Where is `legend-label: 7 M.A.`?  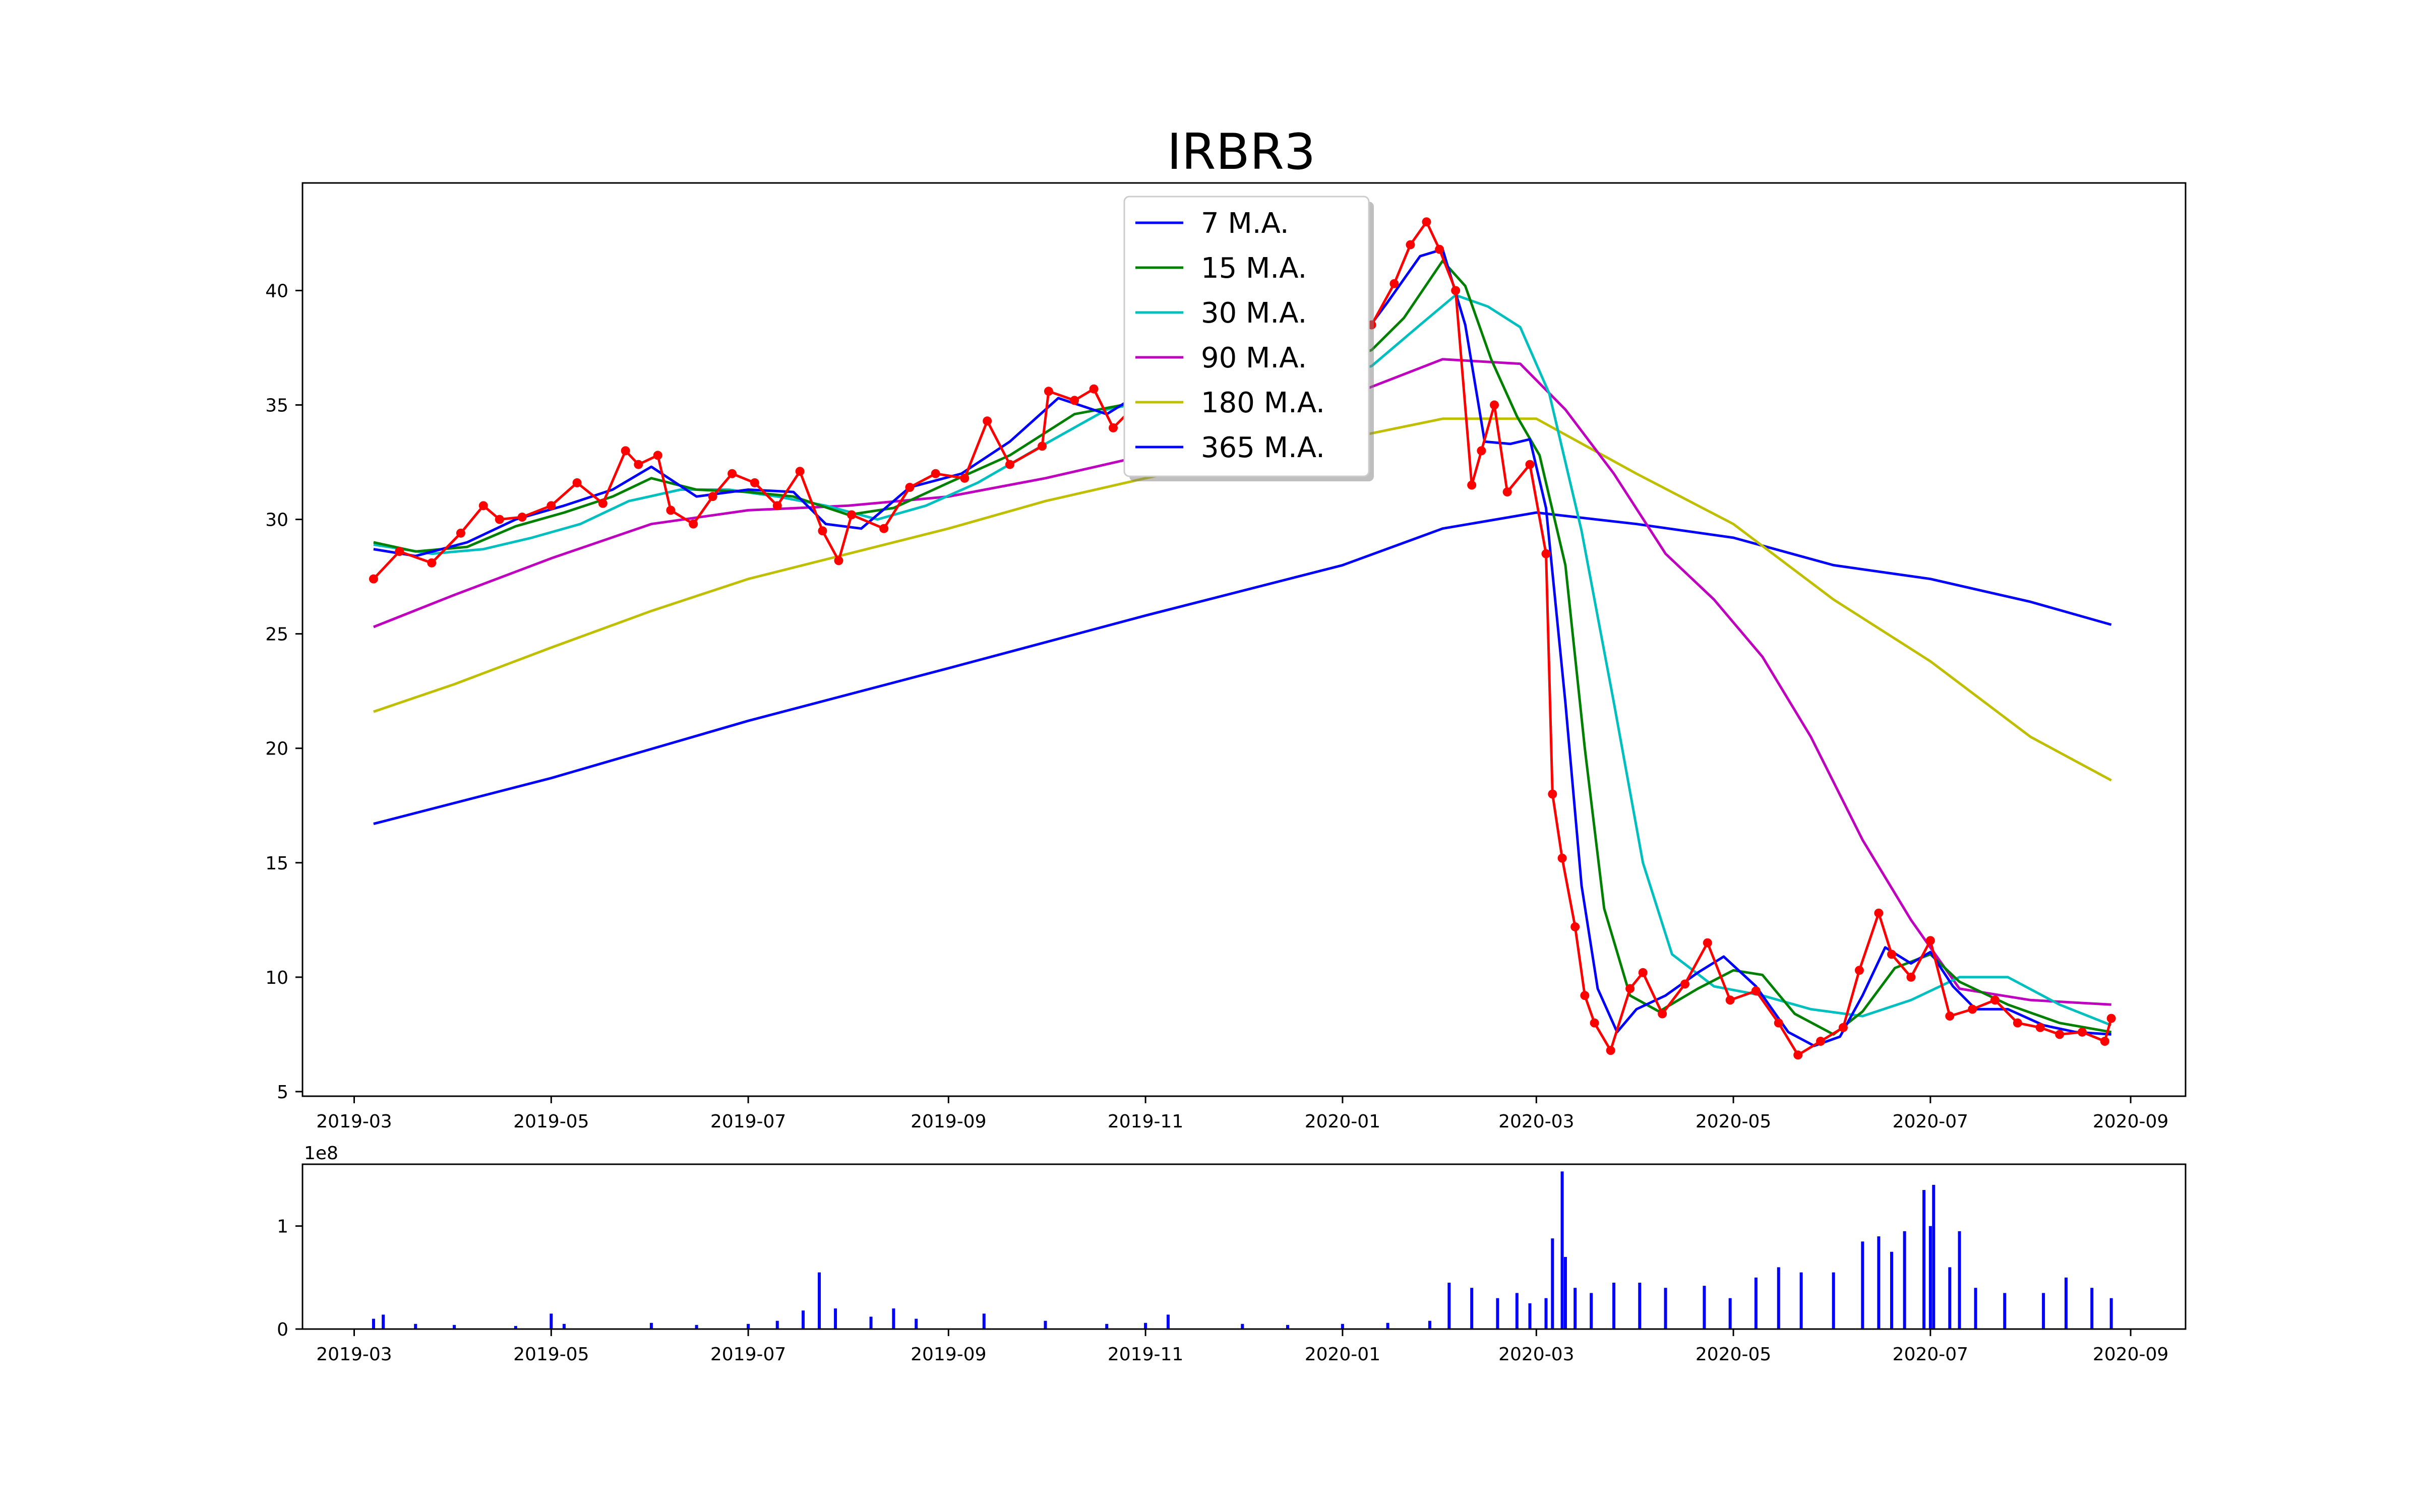 legend-label: 7 M.A. is located at coordinates (1245, 223).